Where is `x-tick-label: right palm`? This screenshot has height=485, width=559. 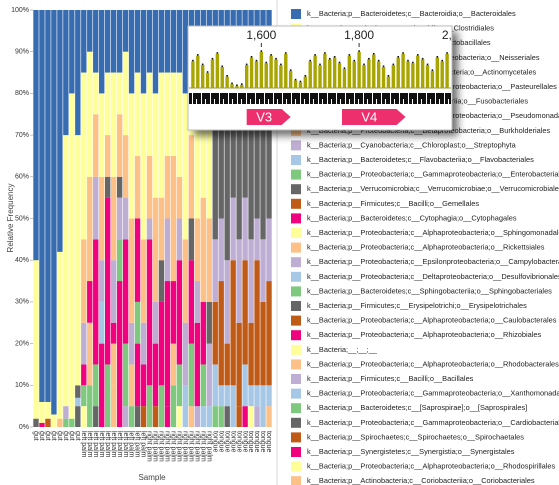 x-tick-label: right palm is located at coordinates (190, 446).